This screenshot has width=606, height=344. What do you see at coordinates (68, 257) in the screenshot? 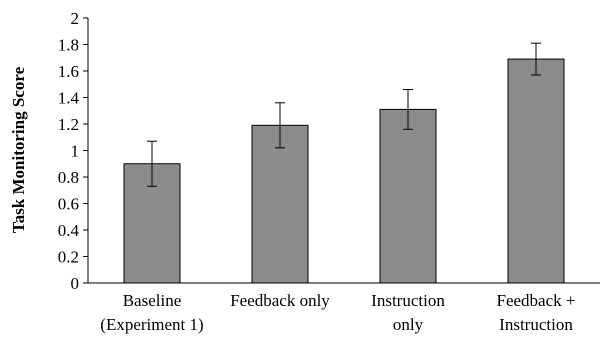
I see `y-tick-label: 0.2` at bounding box center [68, 257].